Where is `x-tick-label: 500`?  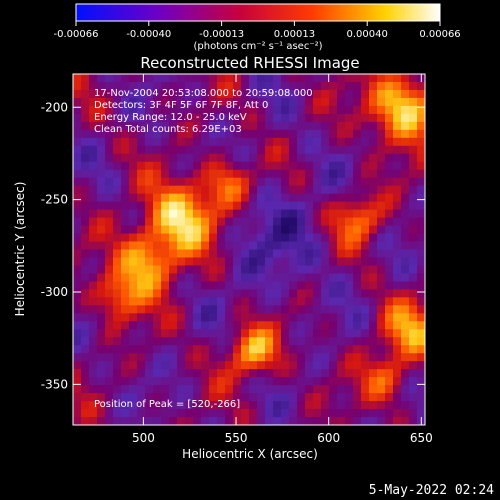
x-tick-label: 500 is located at coordinates (143, 438).